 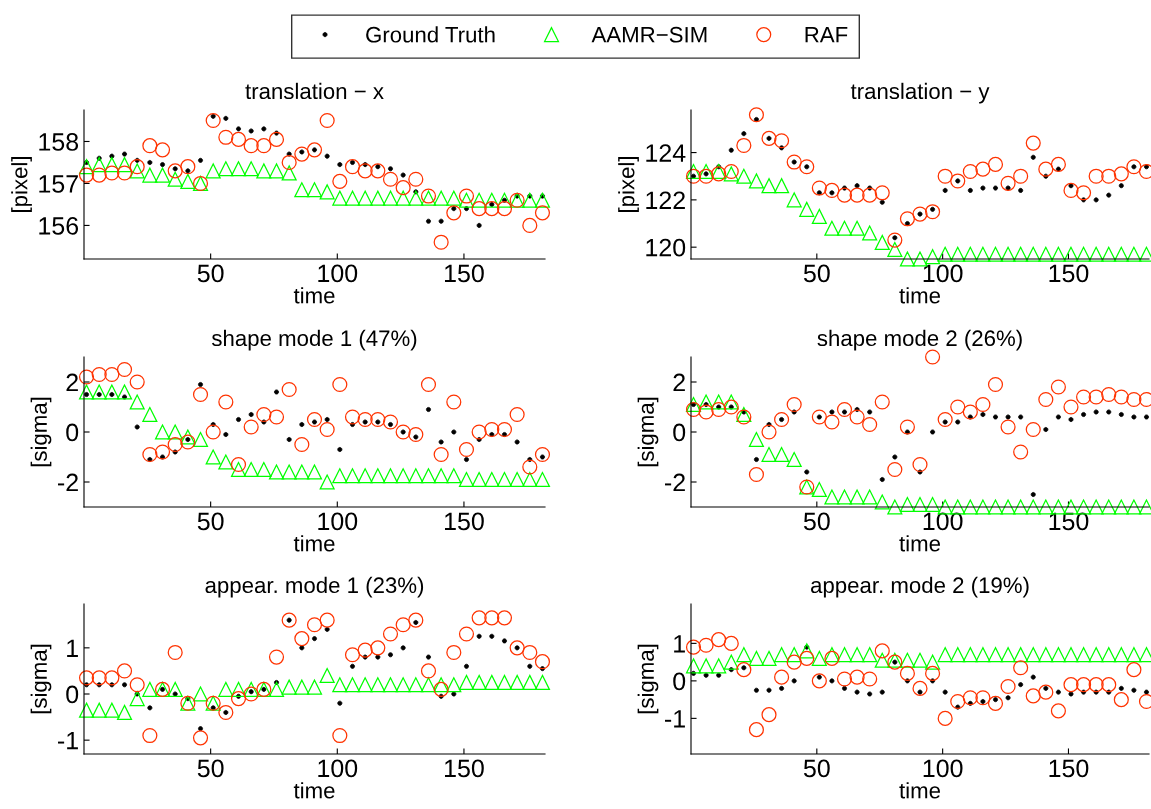 What do you see at coordinates (665, 200) in the screenshot?
I see `y-tick-label: 122` at bounding box center [665, 200].